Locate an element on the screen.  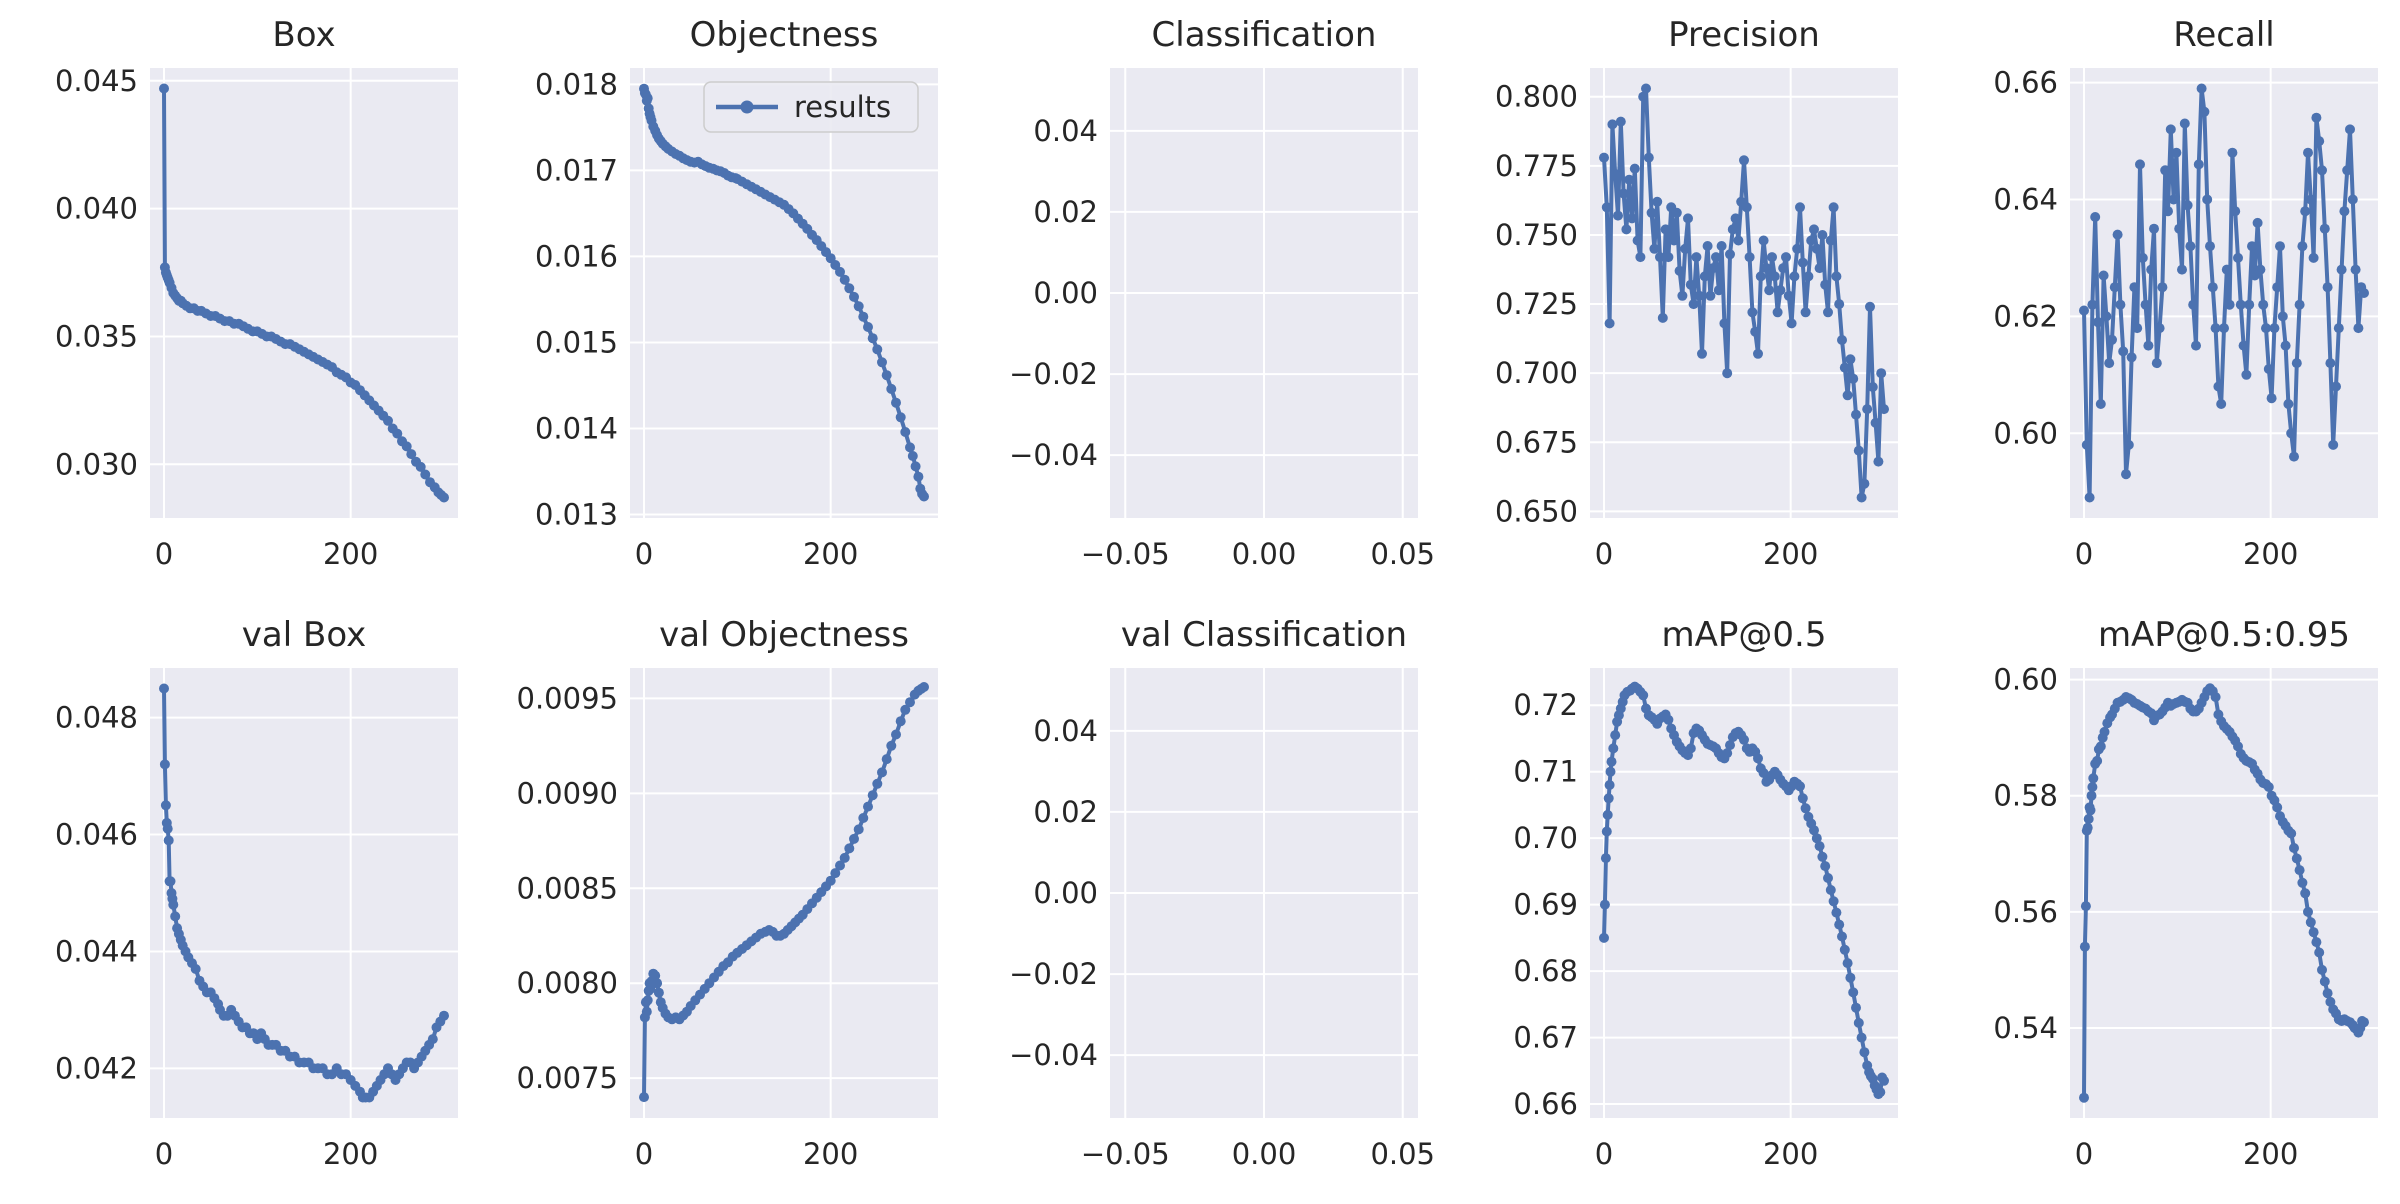
y-tick-label: 0.00 is located at coordinates (1065, 893).